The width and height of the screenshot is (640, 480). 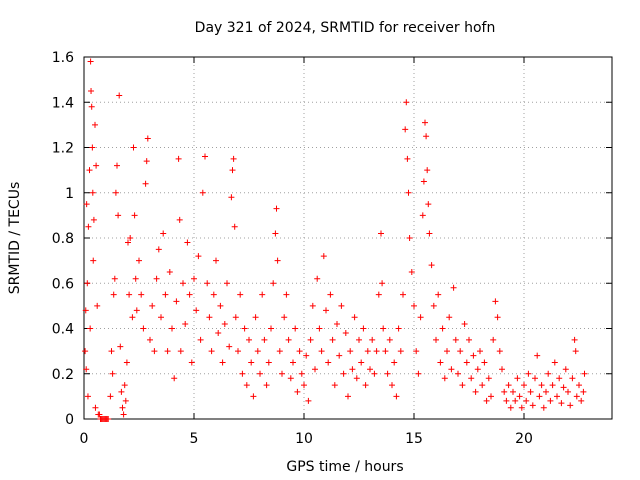 I want to click on x-tick-label: 20, so click(x=524, y=439).